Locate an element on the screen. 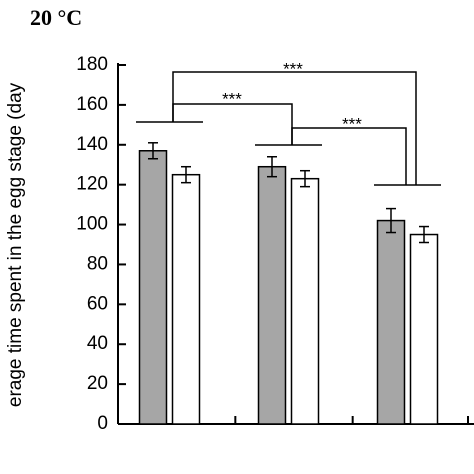 Image resolution: width=474 pixels, height=474 pixels. y-tick-label: 140 is located at coordinates (92, 144).